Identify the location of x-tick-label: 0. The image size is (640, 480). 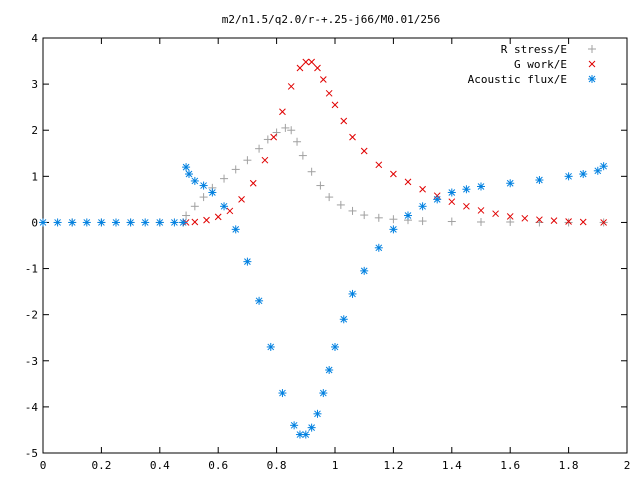
(43, 465).